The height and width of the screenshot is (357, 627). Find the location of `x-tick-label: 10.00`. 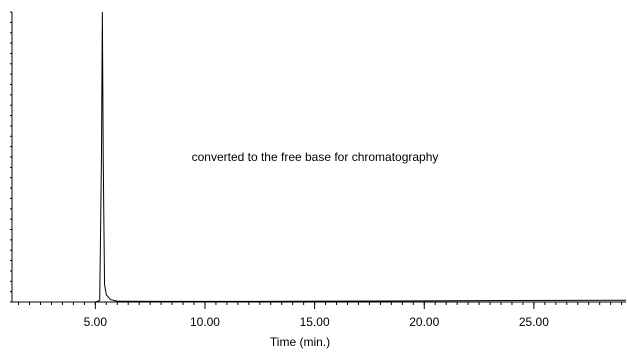

x-tick-label: 10.00 is located at coordinates (205, 322).